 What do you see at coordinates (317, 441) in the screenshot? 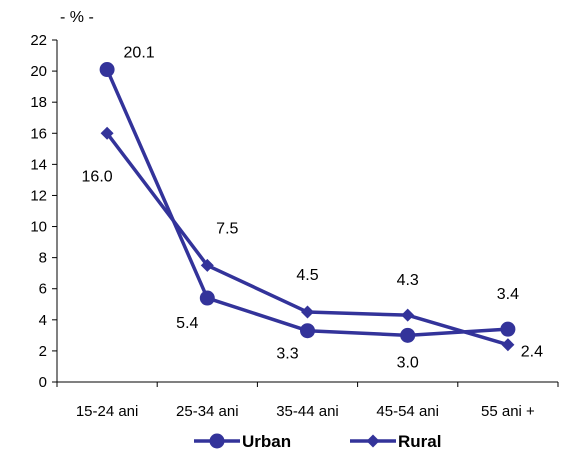
I see `legend: Urban Rural` at bounding box center [317, 441].